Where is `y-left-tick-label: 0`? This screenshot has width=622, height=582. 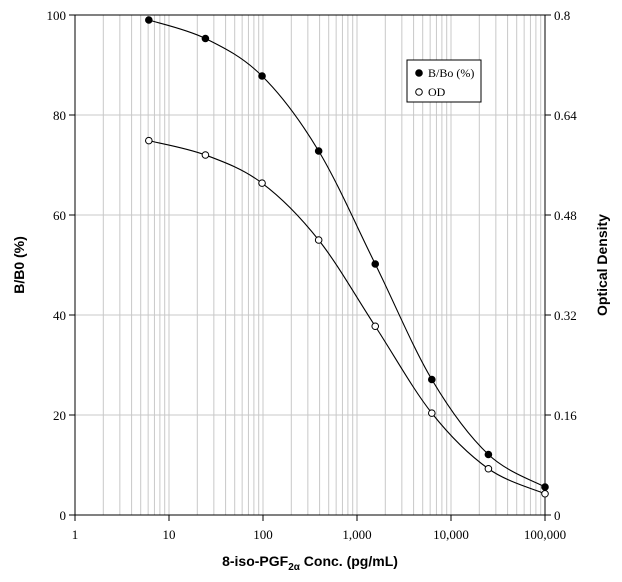 y-left-tick-label: 0 is located at coordinates (63, 515).